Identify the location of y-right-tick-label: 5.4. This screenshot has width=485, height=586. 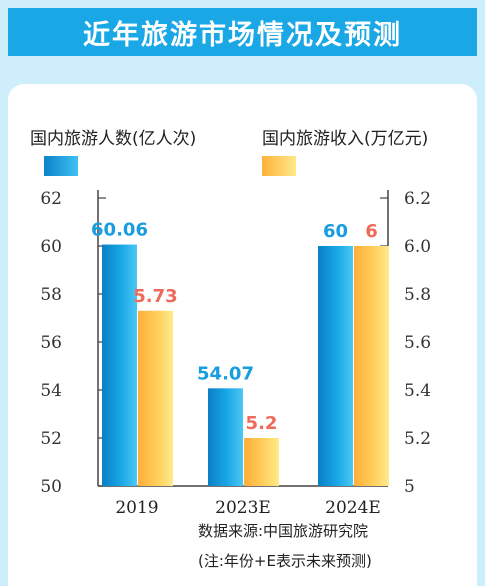
(417, 391).